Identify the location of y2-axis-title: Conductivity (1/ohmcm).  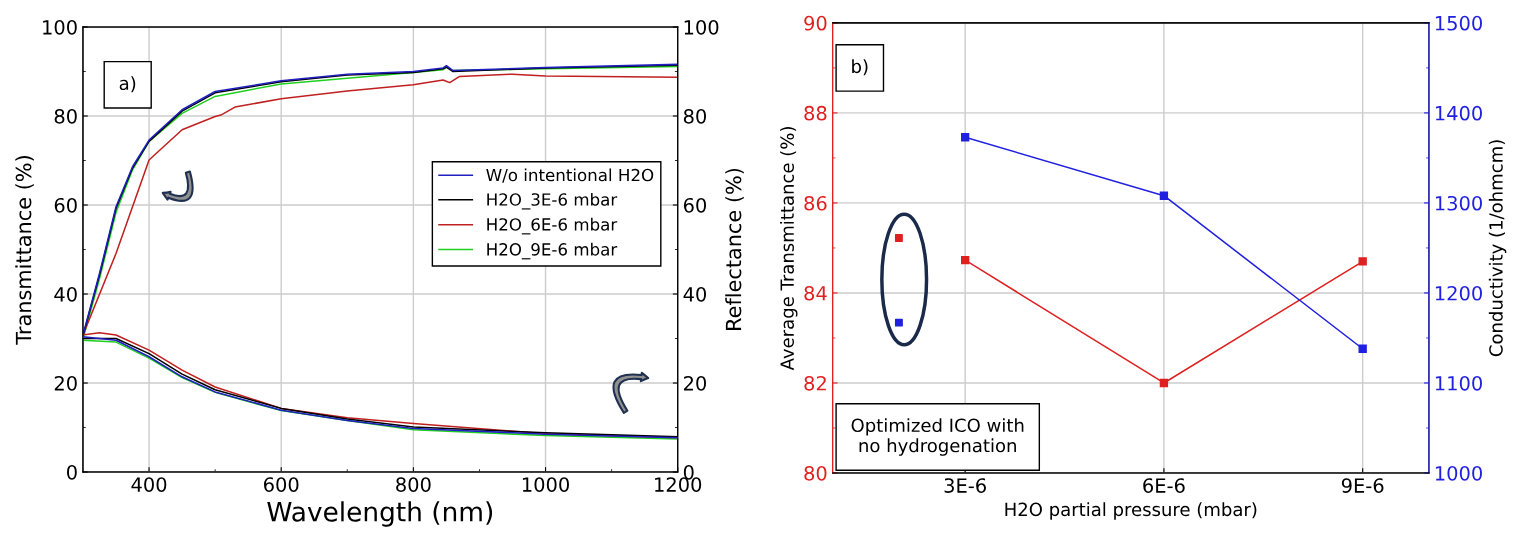
(1497, 248).